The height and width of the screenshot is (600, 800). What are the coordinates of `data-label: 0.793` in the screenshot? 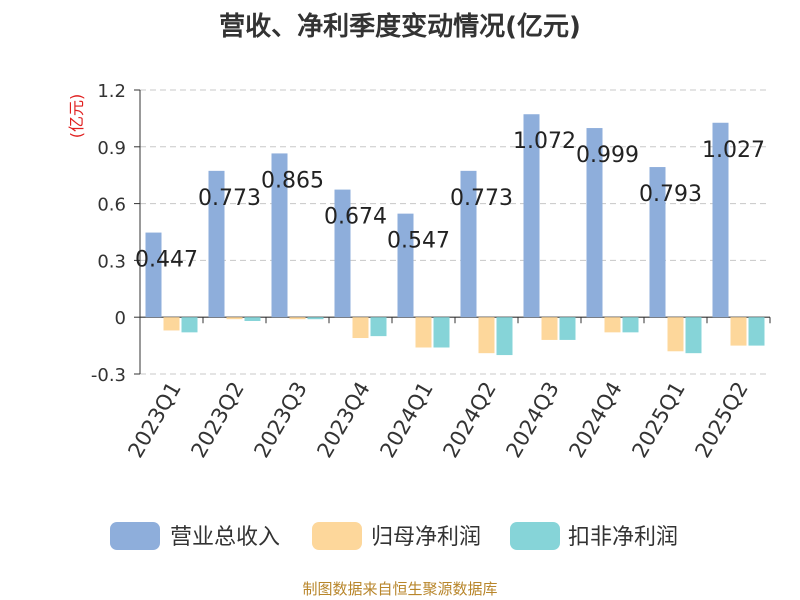 It's located at (670, 194).